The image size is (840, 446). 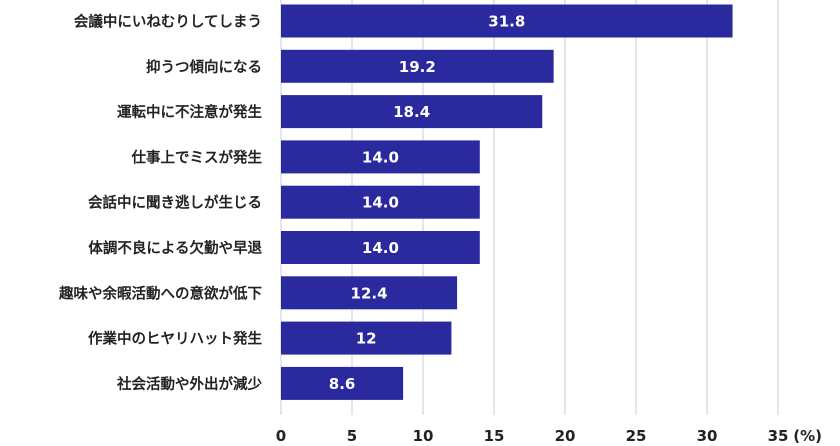 What do you see at coordinates (160, 293) in the screenshot?
I see `category-label: 趣味や余暇活動への意欲が低下` at bounding box center [160, 293].